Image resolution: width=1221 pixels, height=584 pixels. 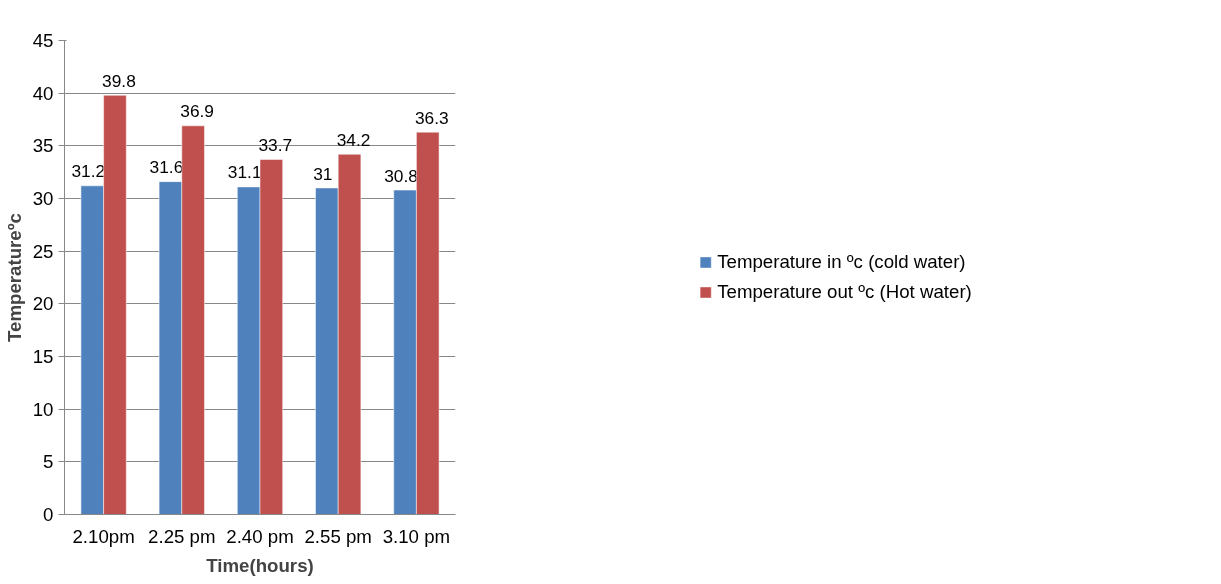 What do you see at coordinates (48, 462) in the screenshot?
I see `y-tick-label: 5` at bounding box center [48, 462].